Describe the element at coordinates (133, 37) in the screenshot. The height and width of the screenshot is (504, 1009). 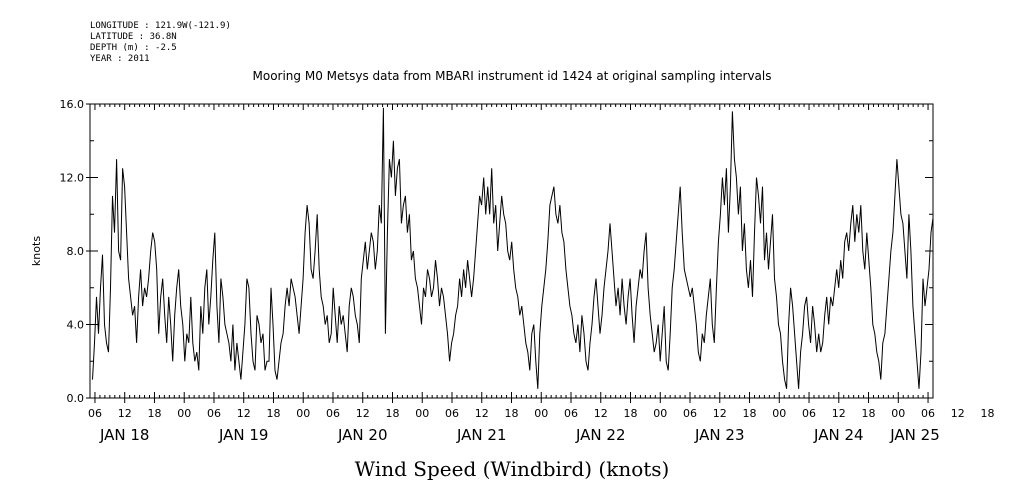
I see `latitude-text: LATITUDE : 36.8N` at that location.